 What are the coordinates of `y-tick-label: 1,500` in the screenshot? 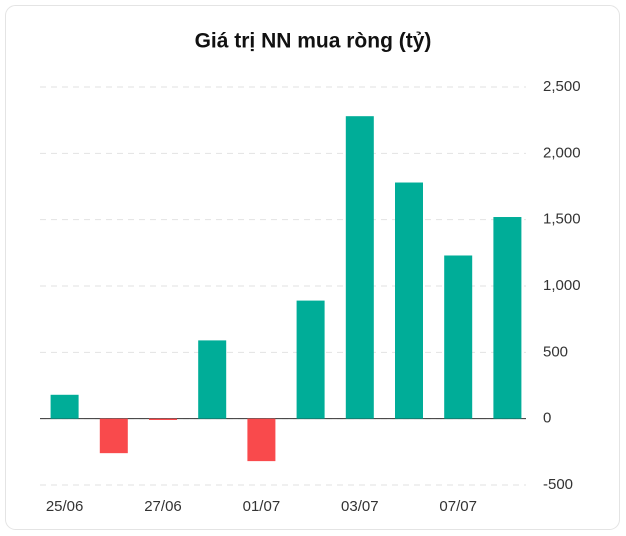 It's located at (562, 219).